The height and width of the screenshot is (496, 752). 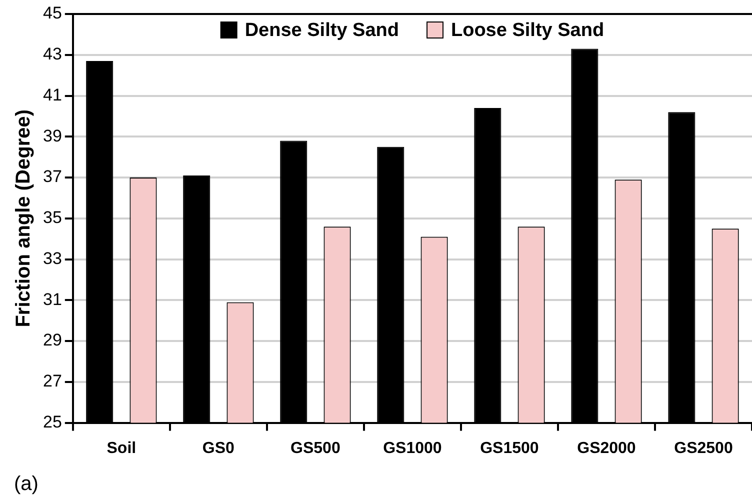 What do you see at coordinates (52, 94) in the screenshot?
I see `y-tick-label: 41` at bounding box center [52, 94].